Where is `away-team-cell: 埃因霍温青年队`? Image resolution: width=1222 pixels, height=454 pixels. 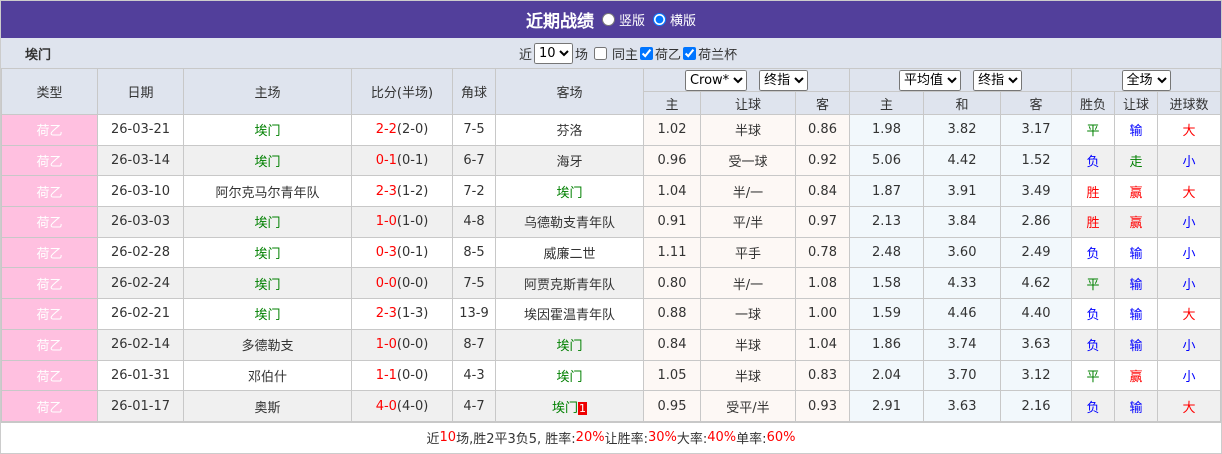
away-team-cell: 埃因霍温青年队 is located at coordinates (569, 314).